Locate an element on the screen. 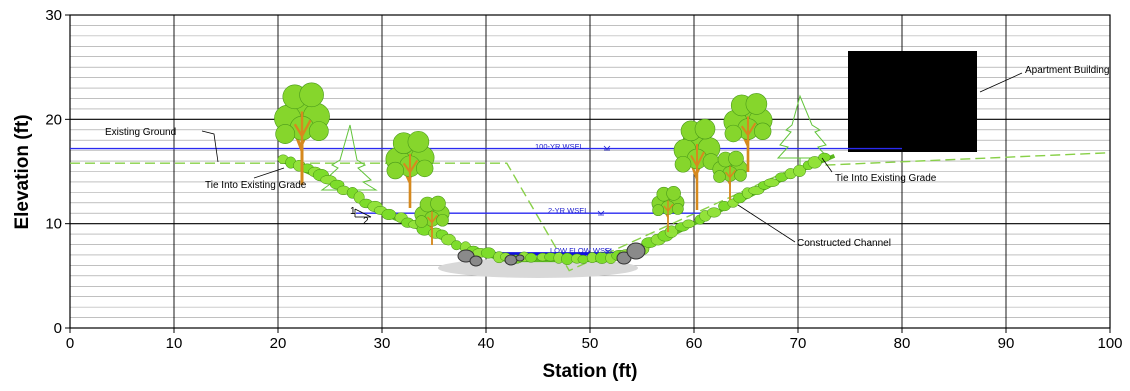  left-tie-in-label-text: Tie Into Existing Grade is located at coordinates (256, 185).